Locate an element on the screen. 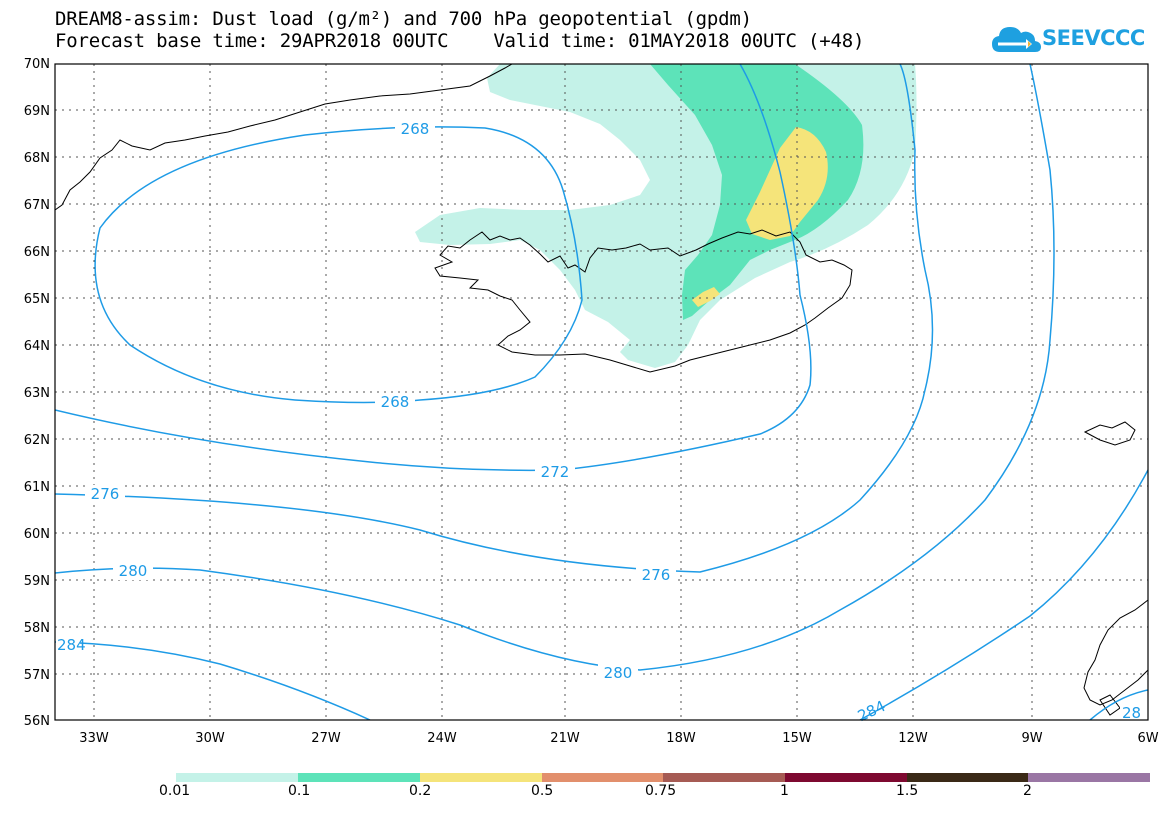 This screenshot has width=1175, height=815. logo-text: SEEVCCC is located at coordinates (1093, 38).